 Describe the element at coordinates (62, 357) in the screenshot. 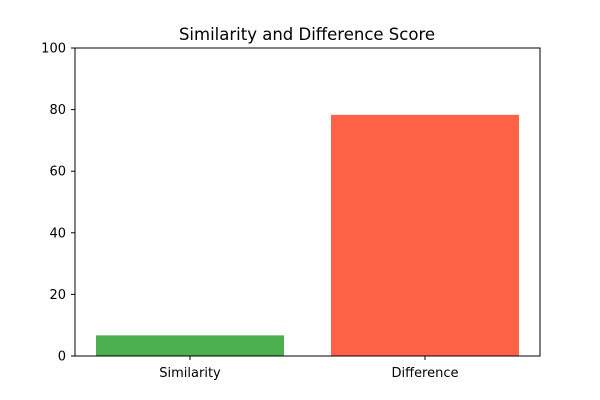

I see `y-tick-label: 0` at that location.